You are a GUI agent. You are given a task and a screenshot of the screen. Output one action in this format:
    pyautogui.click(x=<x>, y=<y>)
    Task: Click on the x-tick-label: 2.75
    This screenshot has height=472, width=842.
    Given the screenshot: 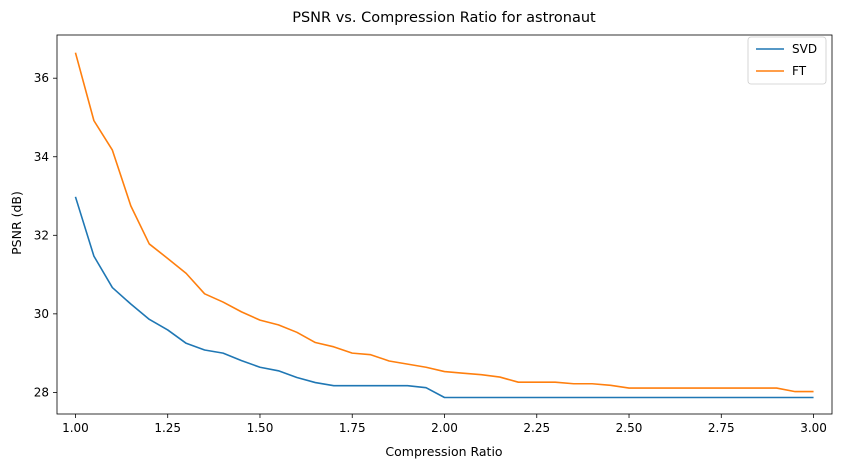 What is the action you would take?
    pyautogui.click(x=721, y=428)
    